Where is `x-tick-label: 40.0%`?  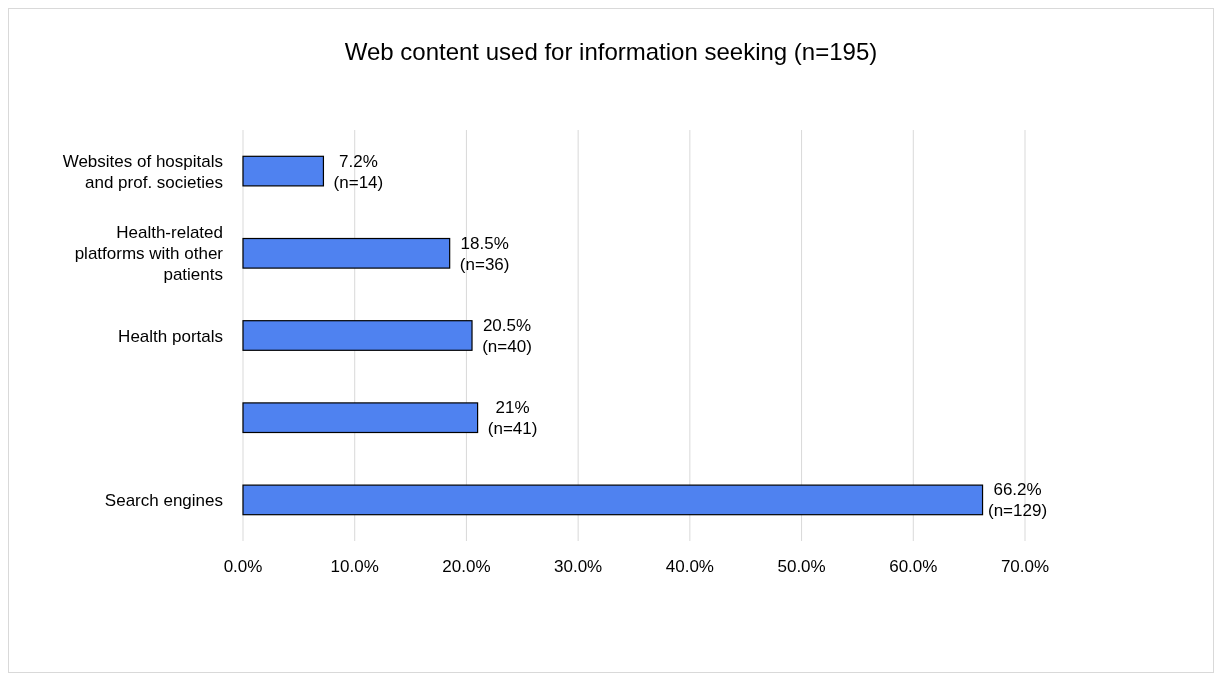
x-tick-label: 40.0% is located at coordinates (689, 566).